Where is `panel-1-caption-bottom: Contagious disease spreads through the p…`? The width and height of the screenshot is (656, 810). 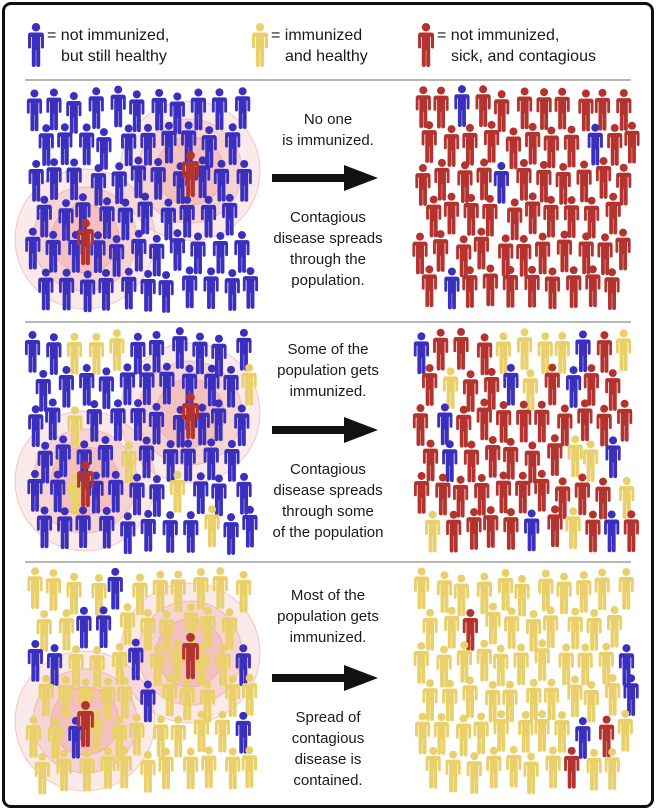
panel-1-caption-bottom: Contagious disease spreads through the p… is located at coordinates (328, 249).